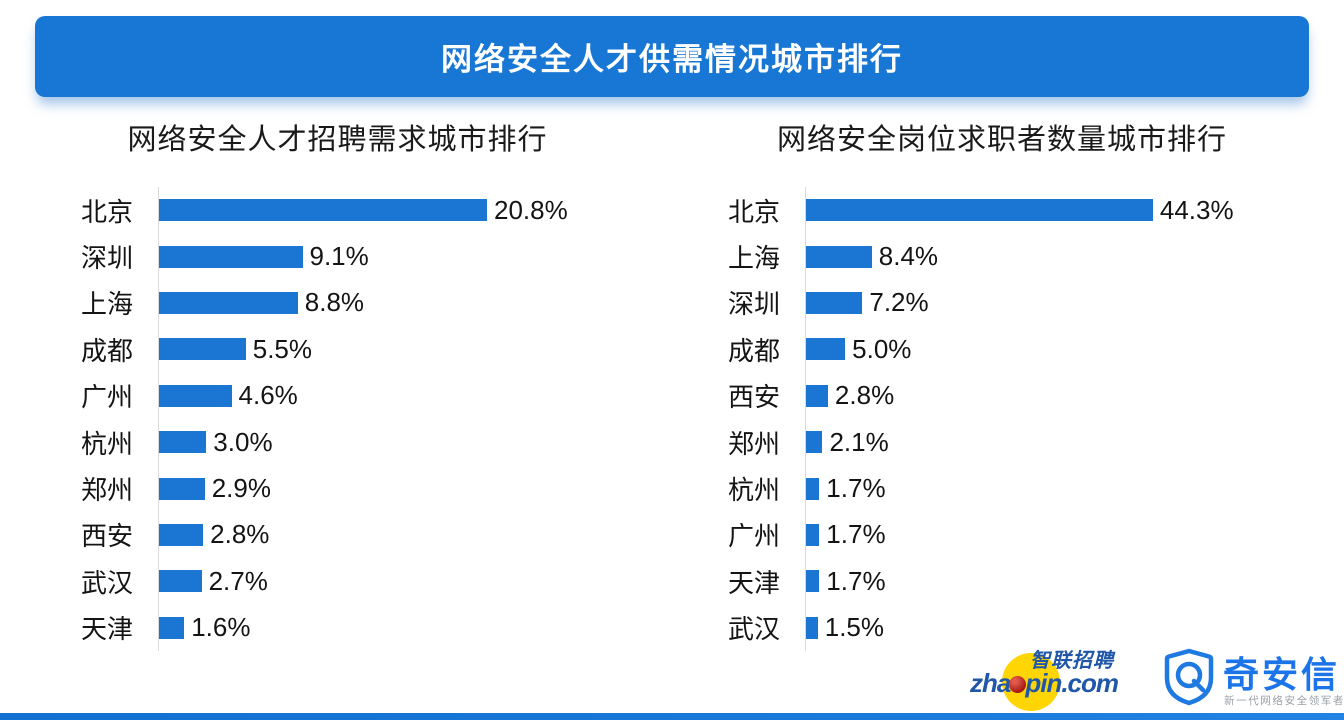 Image resolution: width=1344 pixels, height=720 pixels. I want to click on qianxin-shield-icon, so click(1189, 677).